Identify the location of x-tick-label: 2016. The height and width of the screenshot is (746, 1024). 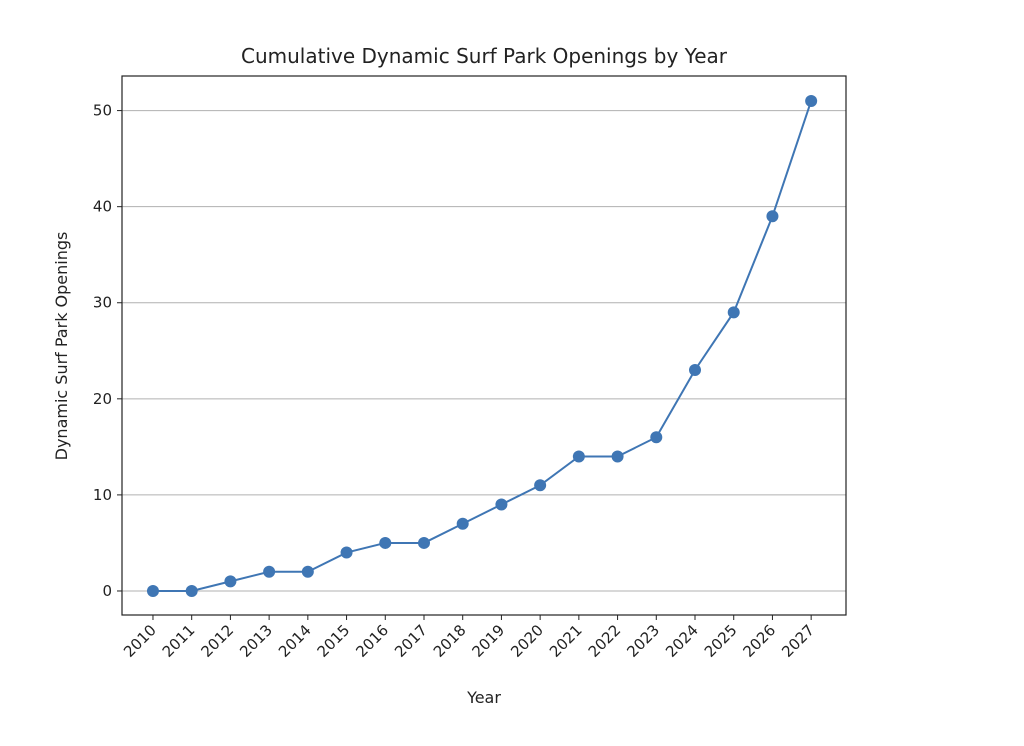
(372, 641).